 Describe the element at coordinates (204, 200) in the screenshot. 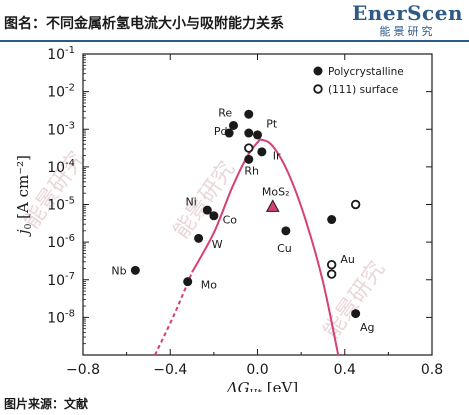

I see `watermark-text: 能景研究` at that location.